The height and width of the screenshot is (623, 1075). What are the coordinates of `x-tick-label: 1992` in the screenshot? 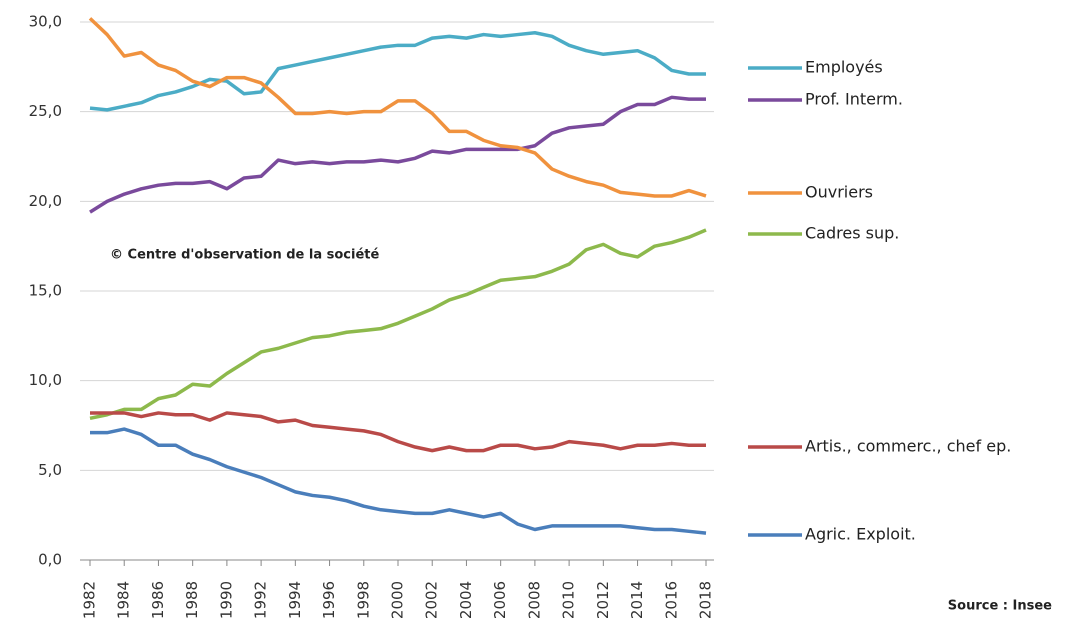 It's located at (261, 600).